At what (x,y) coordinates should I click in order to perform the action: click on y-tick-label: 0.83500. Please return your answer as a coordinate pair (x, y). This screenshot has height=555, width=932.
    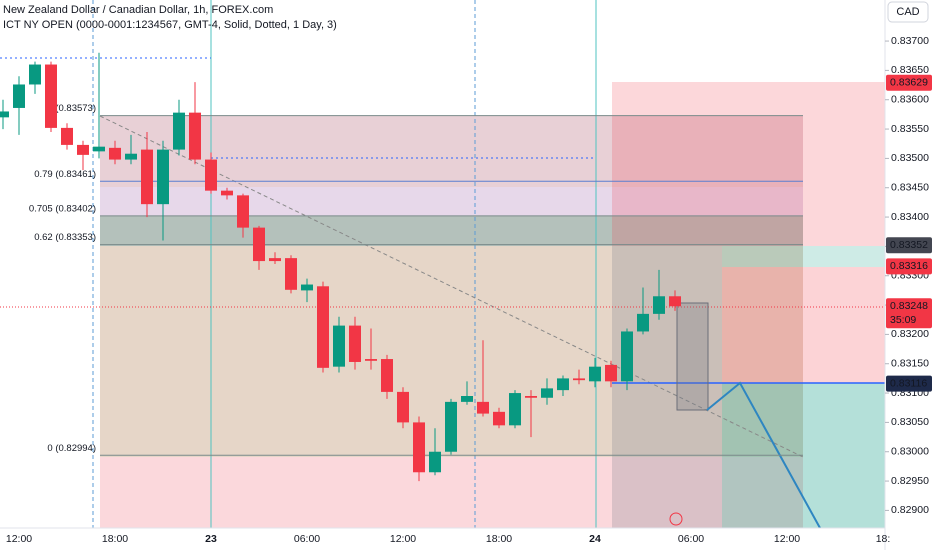
    Looking at the image, I should click on (910, 158).